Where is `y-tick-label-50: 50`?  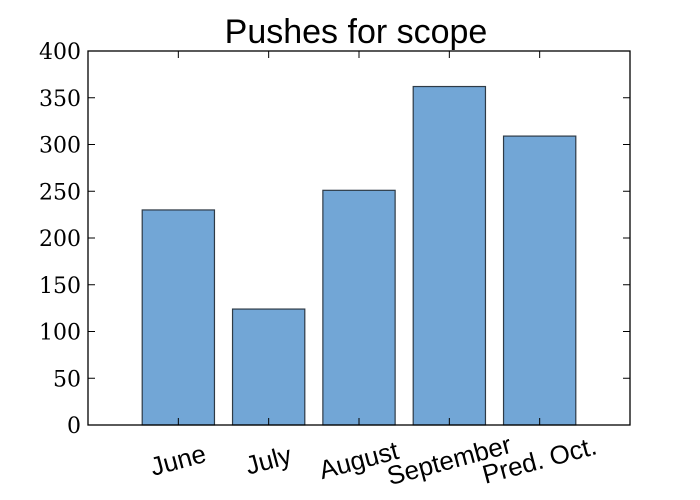
y-tick-label-50: 50 is located at coordinates (67, 379).